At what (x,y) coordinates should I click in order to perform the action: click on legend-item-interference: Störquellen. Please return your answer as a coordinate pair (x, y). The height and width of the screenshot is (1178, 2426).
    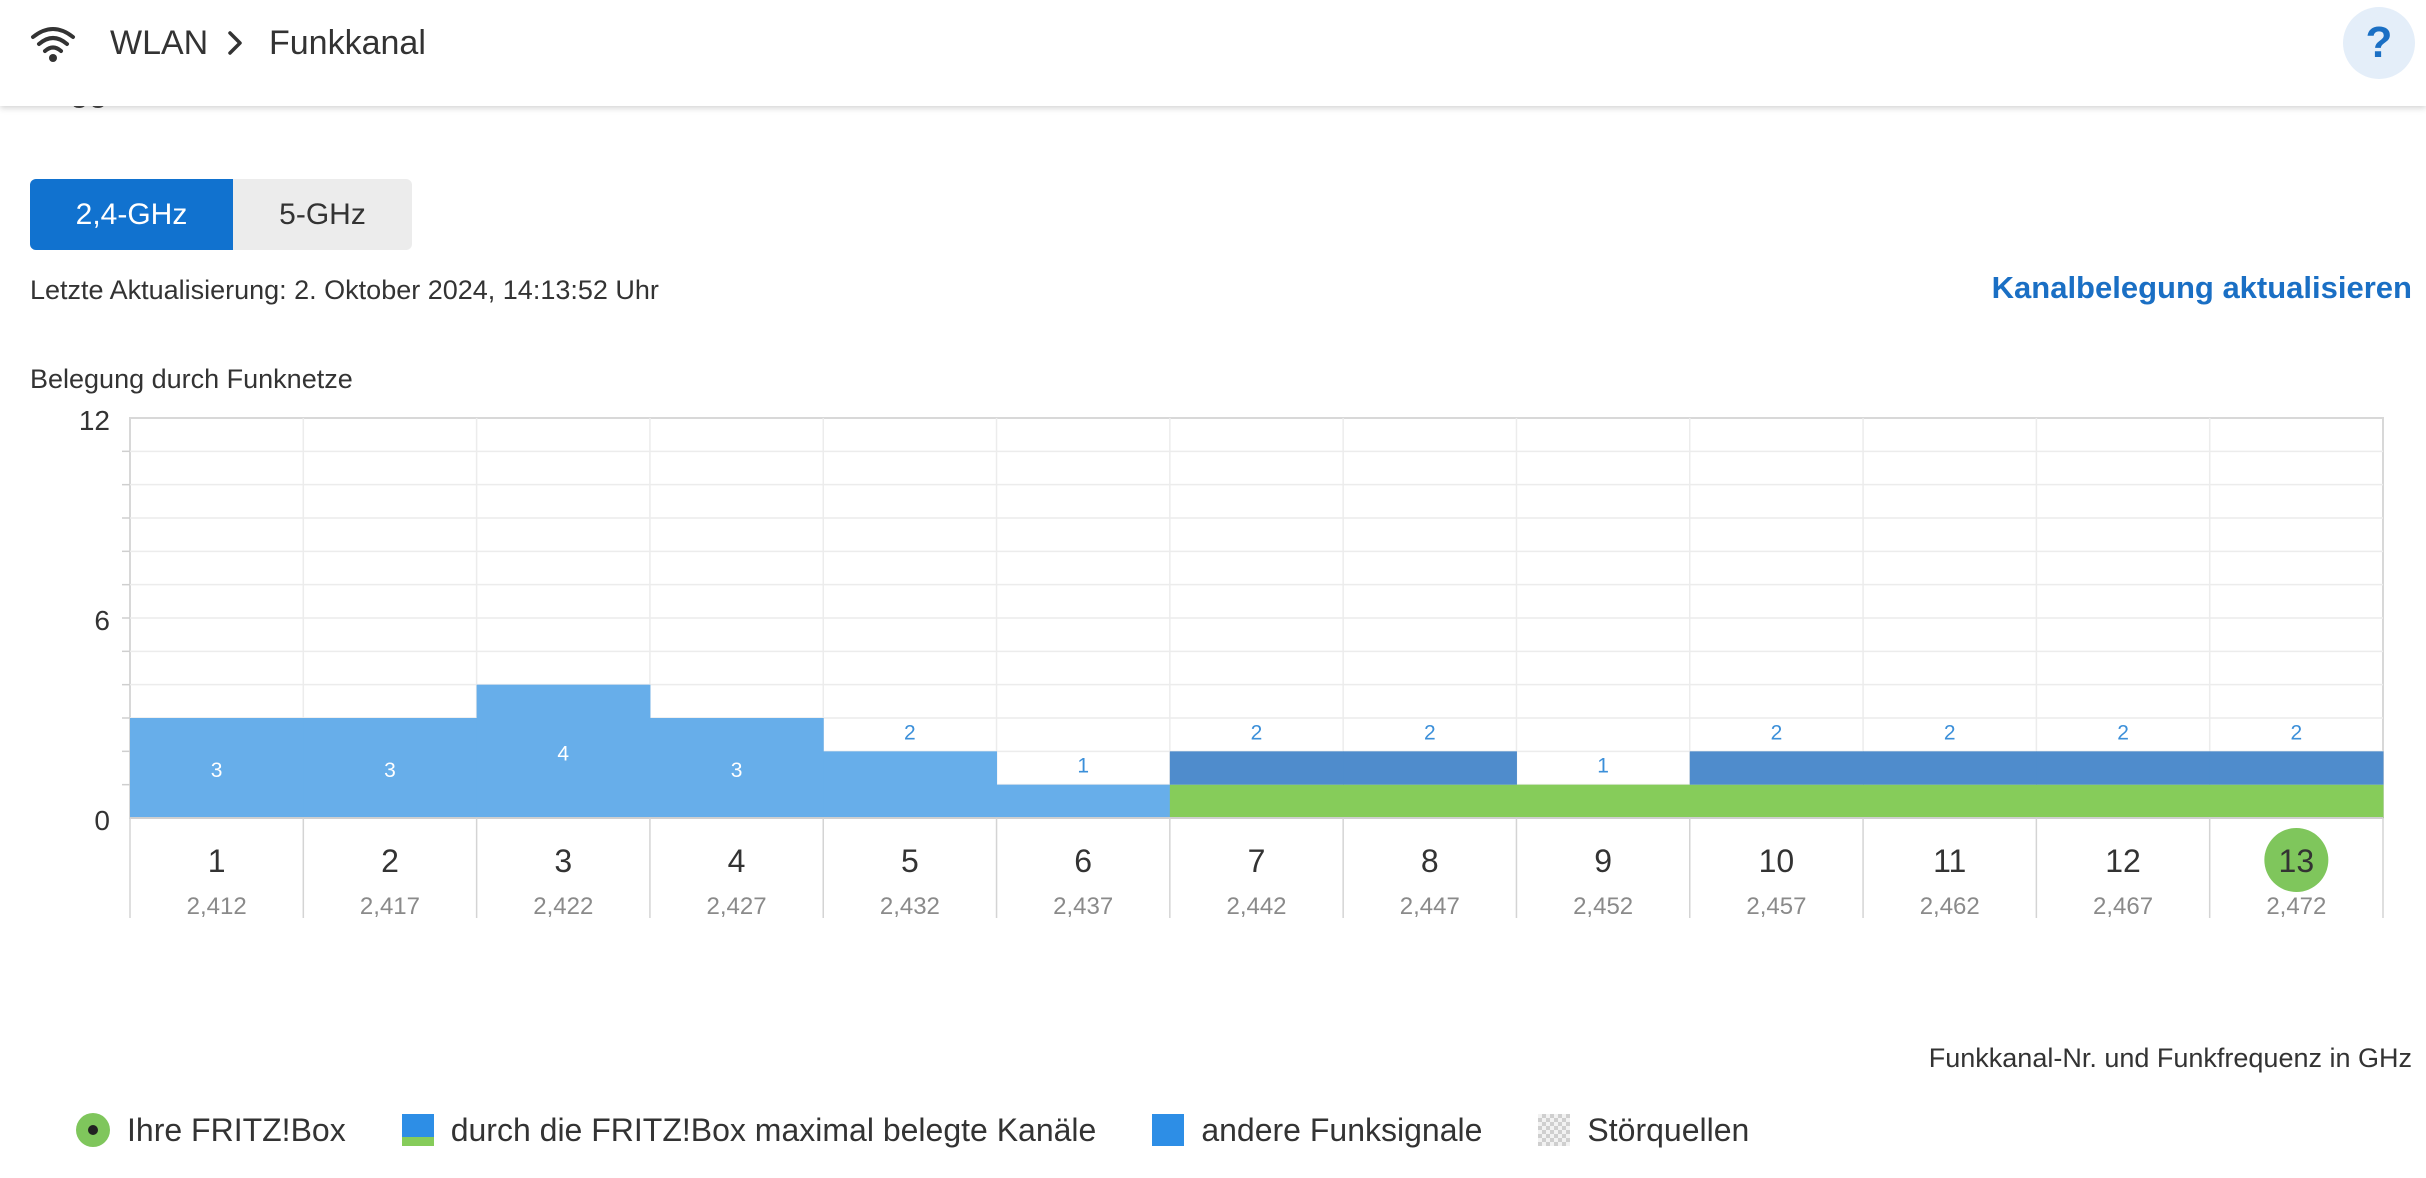
    Looking at the image, I should click on (1643, 1130).